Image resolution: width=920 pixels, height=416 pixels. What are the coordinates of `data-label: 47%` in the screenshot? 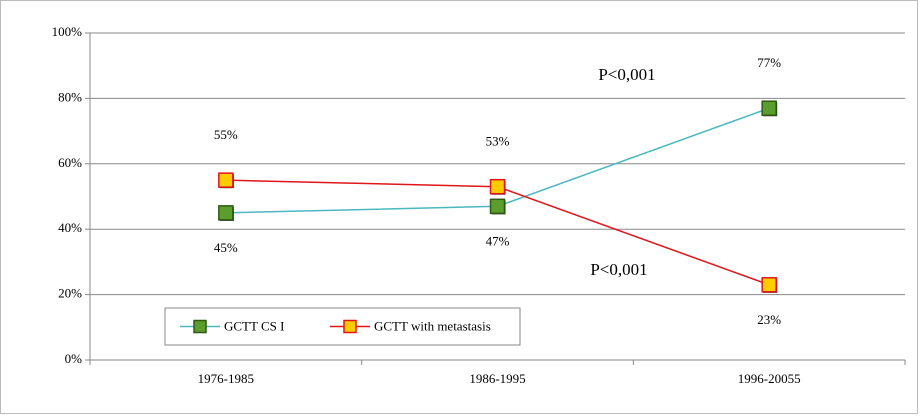 It's located at (498, 240).